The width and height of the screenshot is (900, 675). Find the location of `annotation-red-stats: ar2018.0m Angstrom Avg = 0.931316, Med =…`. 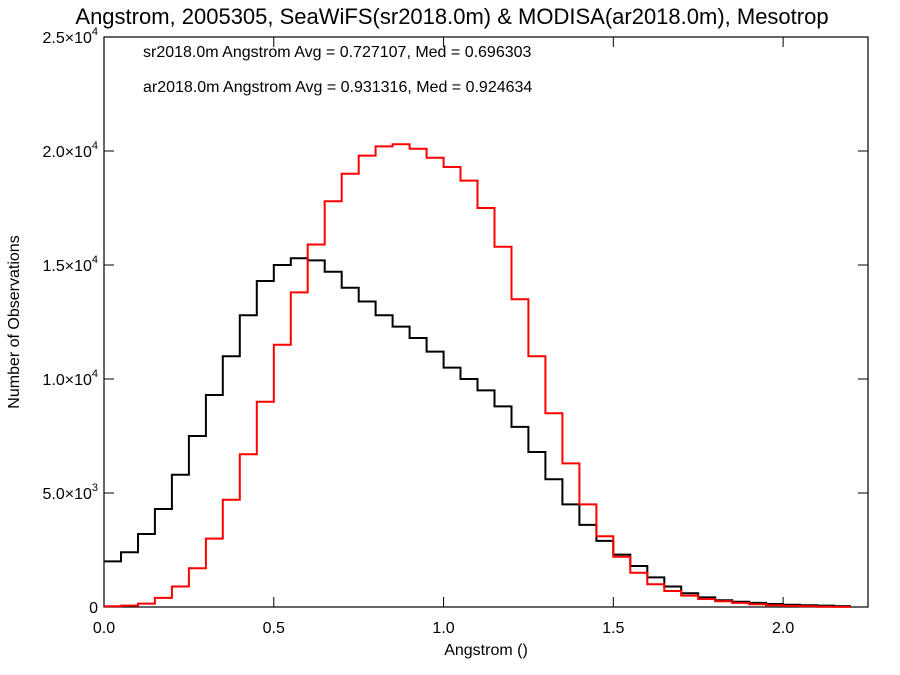

annotation-red-stats: ar2018.0m Angstrom Avg = 0.931316, Med =… is located at coordinates (337, 87).